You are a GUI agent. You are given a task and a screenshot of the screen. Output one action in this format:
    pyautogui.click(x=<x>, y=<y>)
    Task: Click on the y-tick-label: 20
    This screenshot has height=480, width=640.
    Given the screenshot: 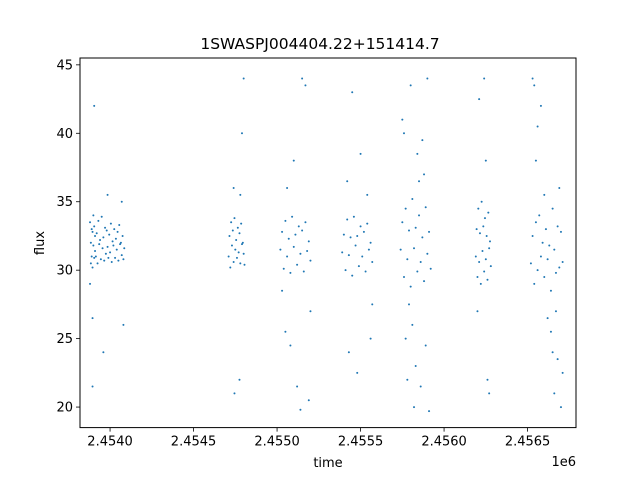 What is the action you would take?
    pyautogui.click(x=64, y=408)
    